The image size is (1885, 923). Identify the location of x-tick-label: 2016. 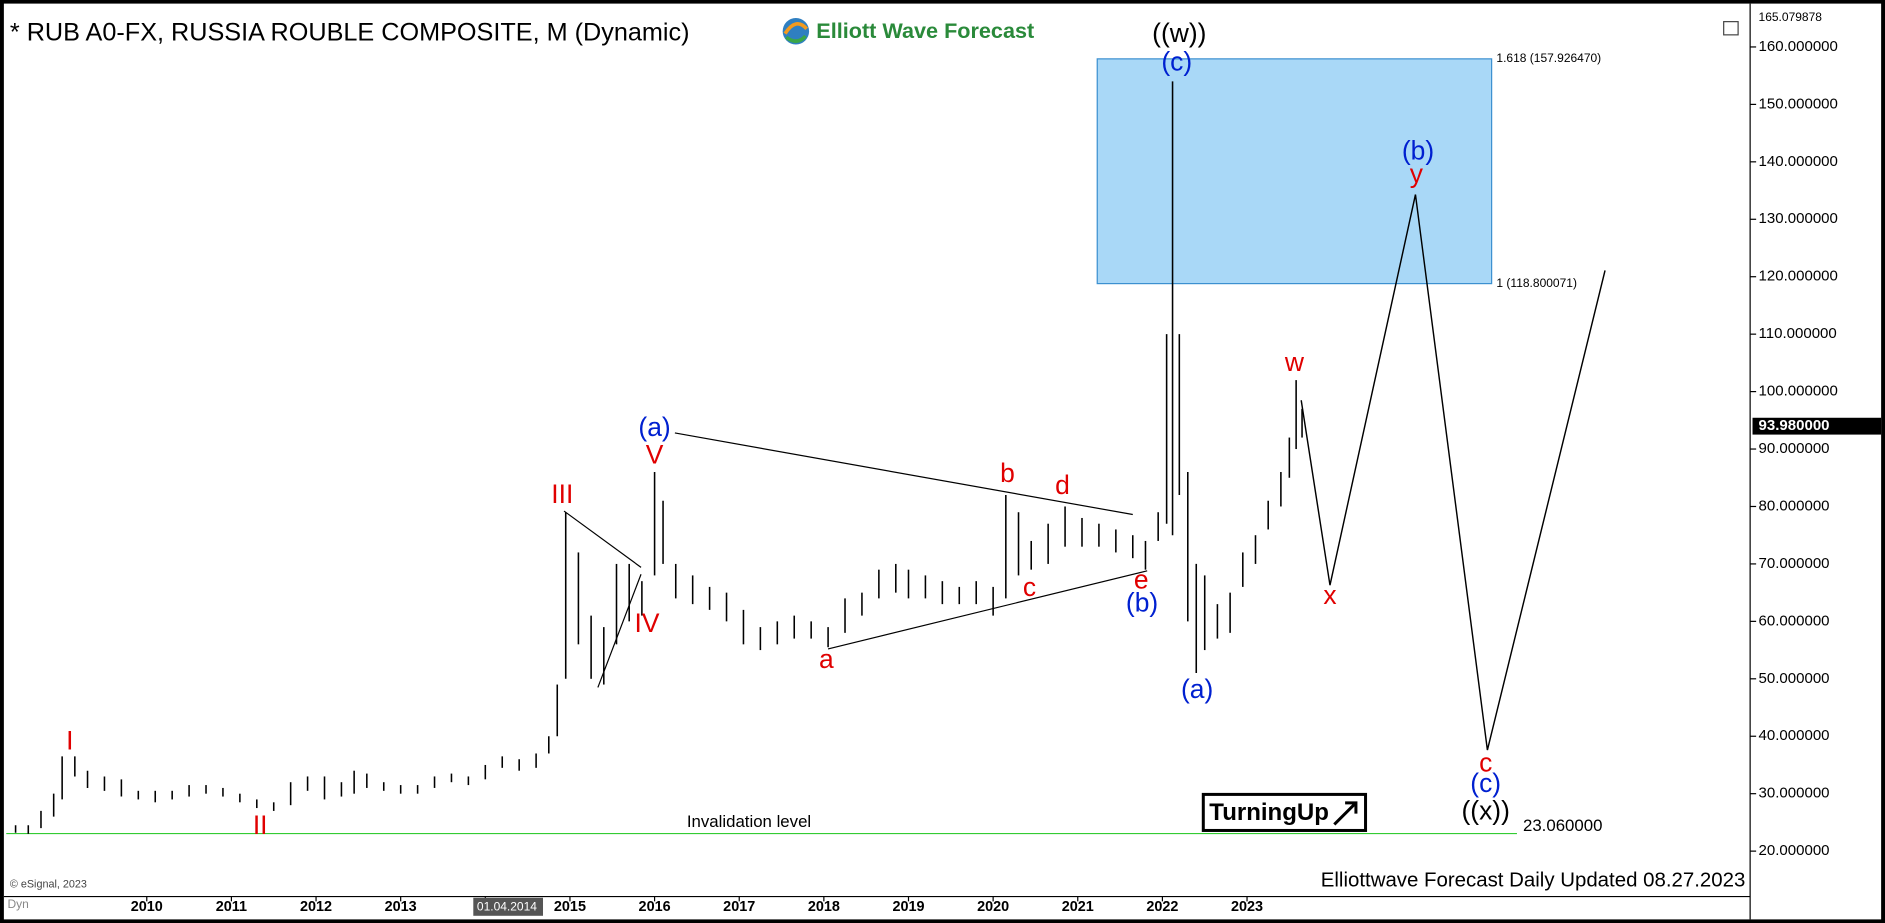
(655, 907).